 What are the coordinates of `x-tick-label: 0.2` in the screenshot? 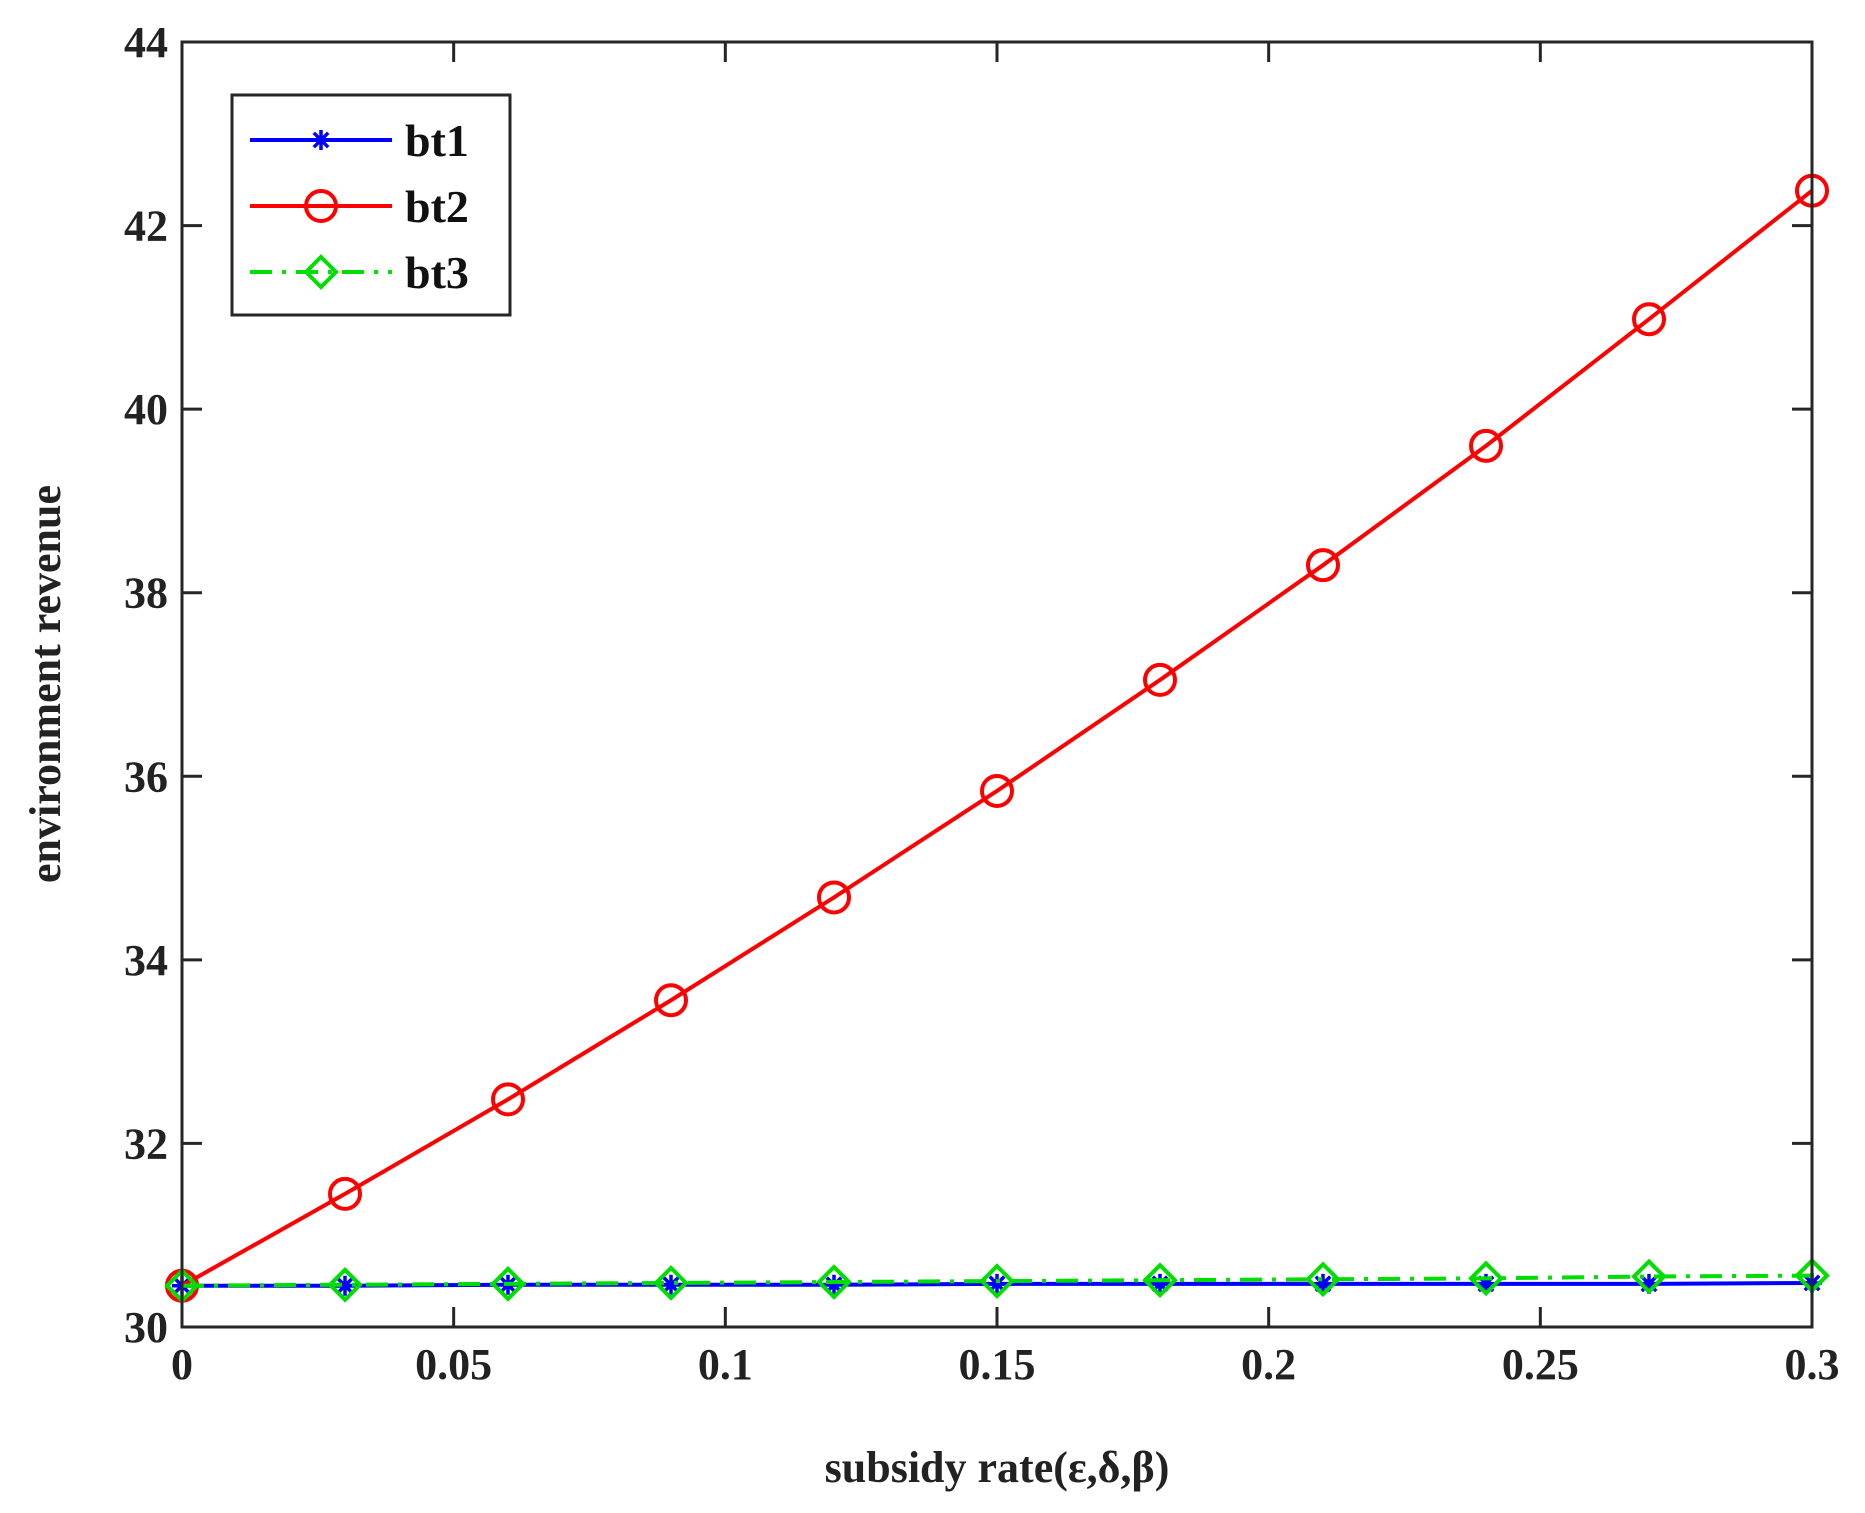 It's located at (1268, 1364).